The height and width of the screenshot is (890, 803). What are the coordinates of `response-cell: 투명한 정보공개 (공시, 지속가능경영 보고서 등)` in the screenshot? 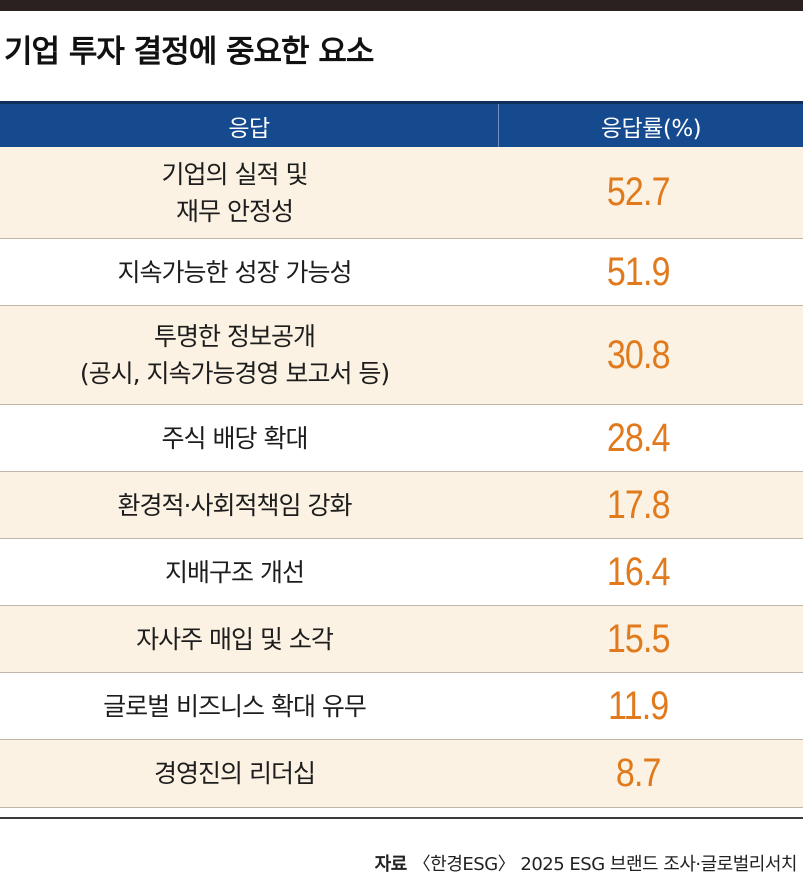 It's located at (249, 355).